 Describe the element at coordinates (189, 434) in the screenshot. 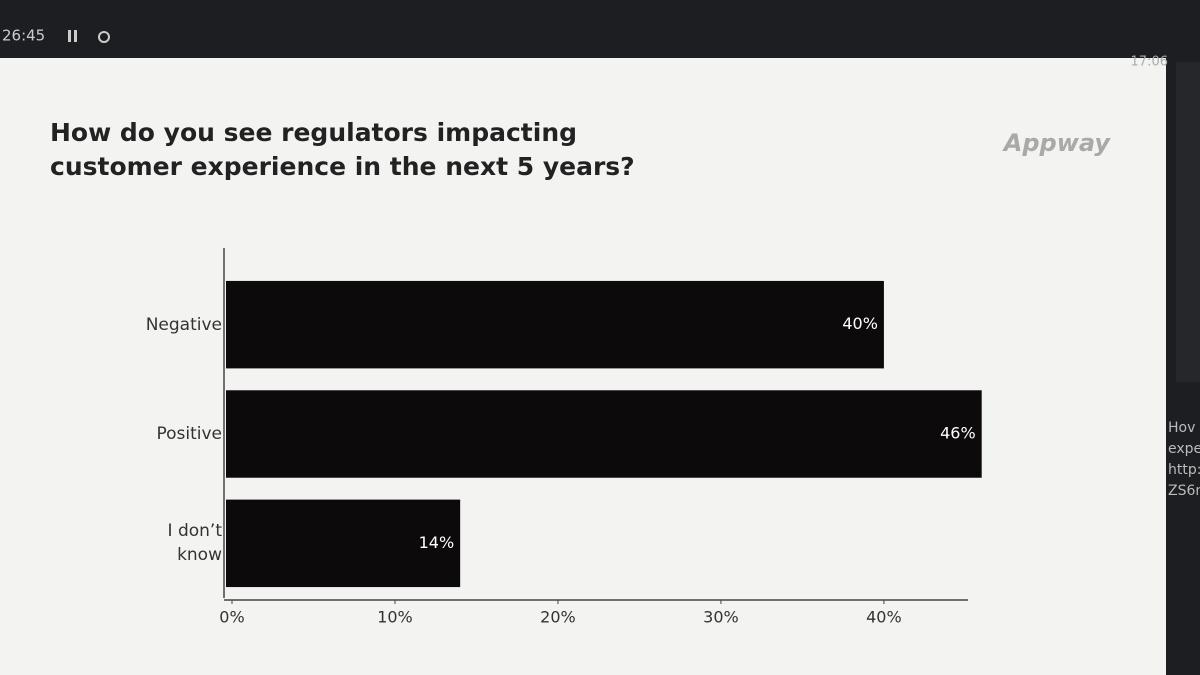

I see `y-tick-label: Positive` at that location.